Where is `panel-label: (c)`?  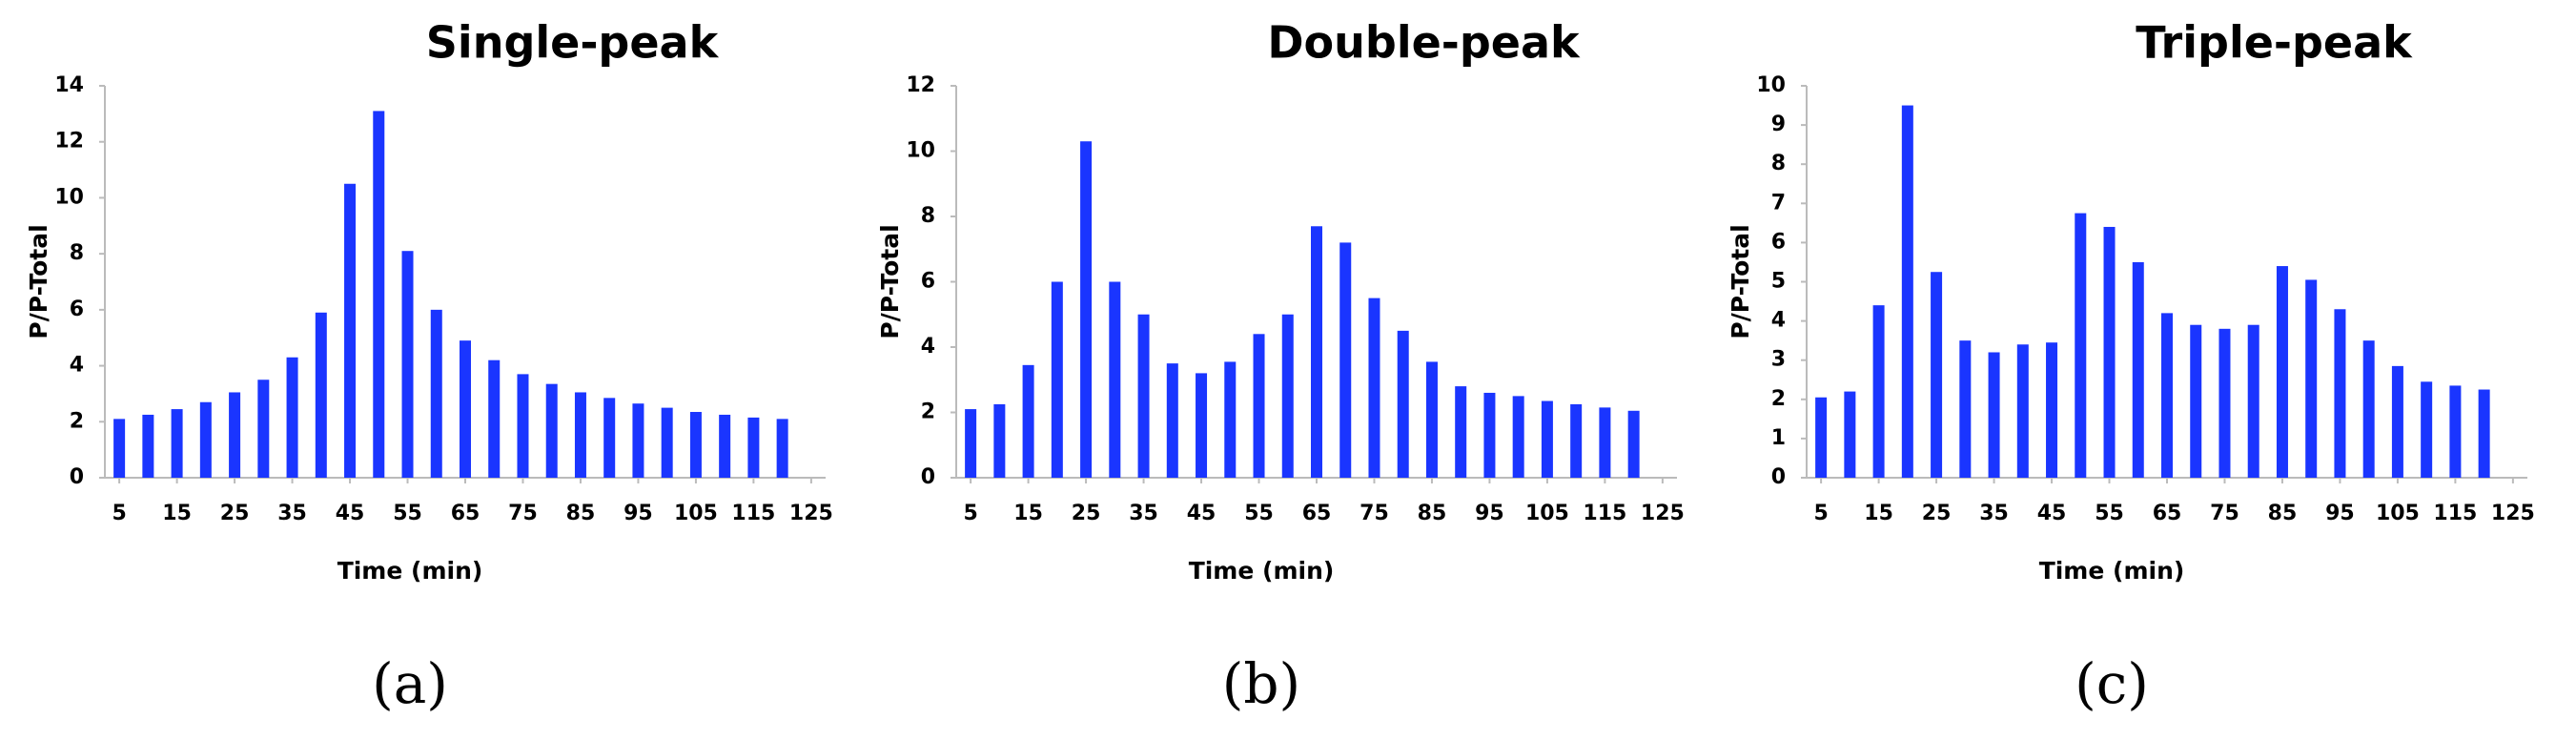
panel-label: (c) is located at coordinates (2112, 683).